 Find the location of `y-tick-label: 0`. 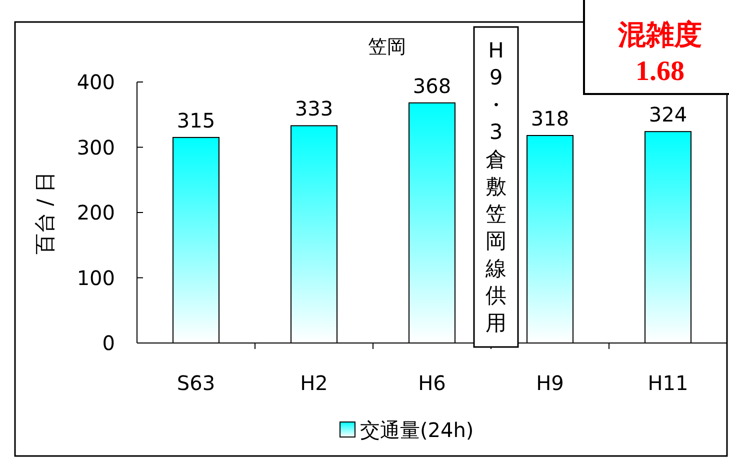

y-tick-label: 0 is located at coordinates (108, 343).